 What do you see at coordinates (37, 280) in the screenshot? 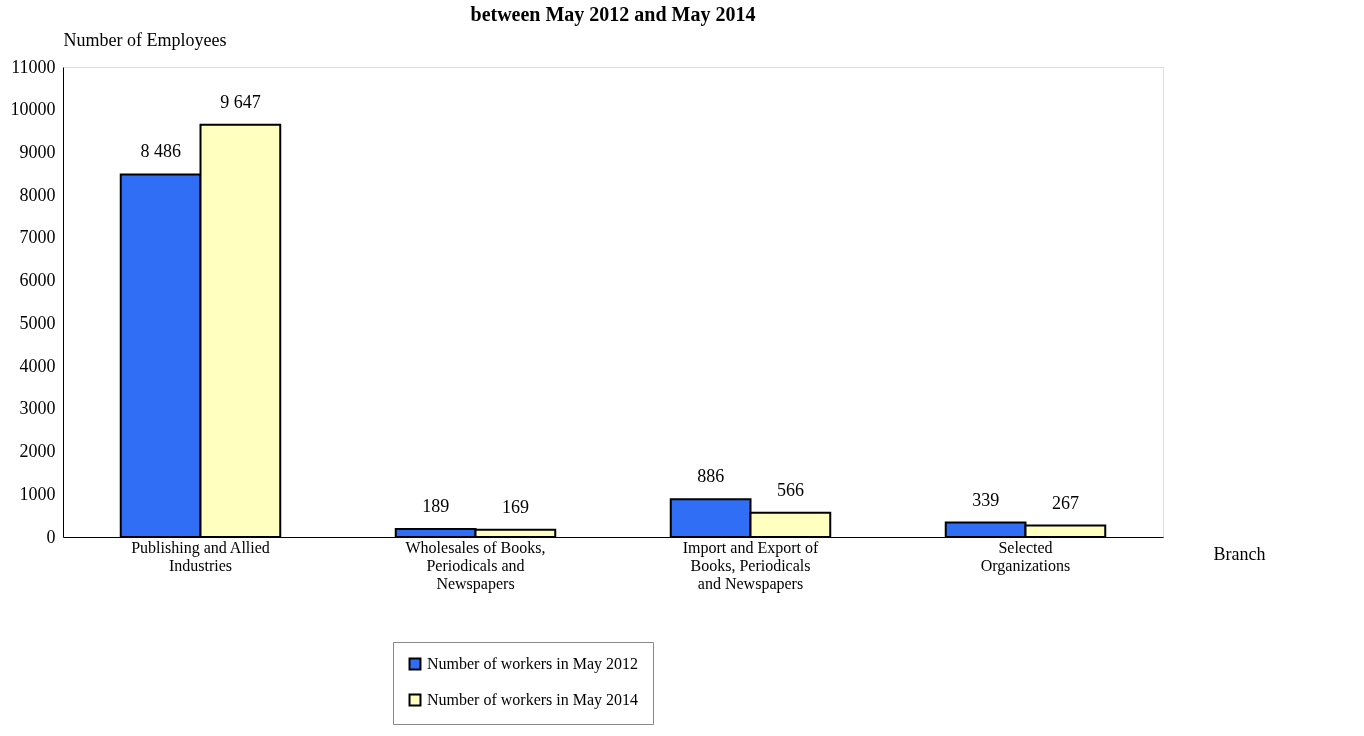
I see `y-tick-label: 6000` at bounding box center [37, 280].